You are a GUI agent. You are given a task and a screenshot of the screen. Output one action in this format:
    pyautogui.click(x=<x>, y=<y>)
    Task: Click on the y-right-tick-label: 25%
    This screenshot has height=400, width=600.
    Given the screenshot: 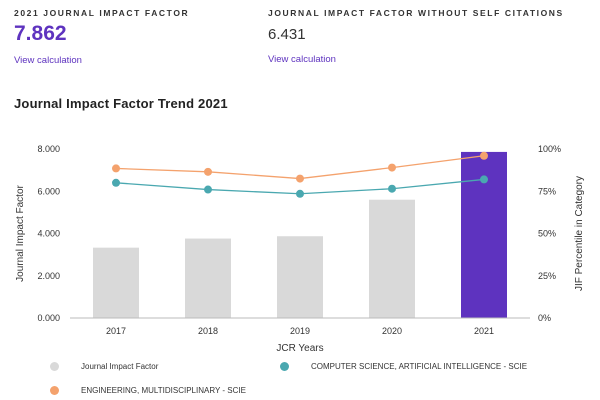 What is the action you would take?
    pyautogui.click(x=547, y=276)
    